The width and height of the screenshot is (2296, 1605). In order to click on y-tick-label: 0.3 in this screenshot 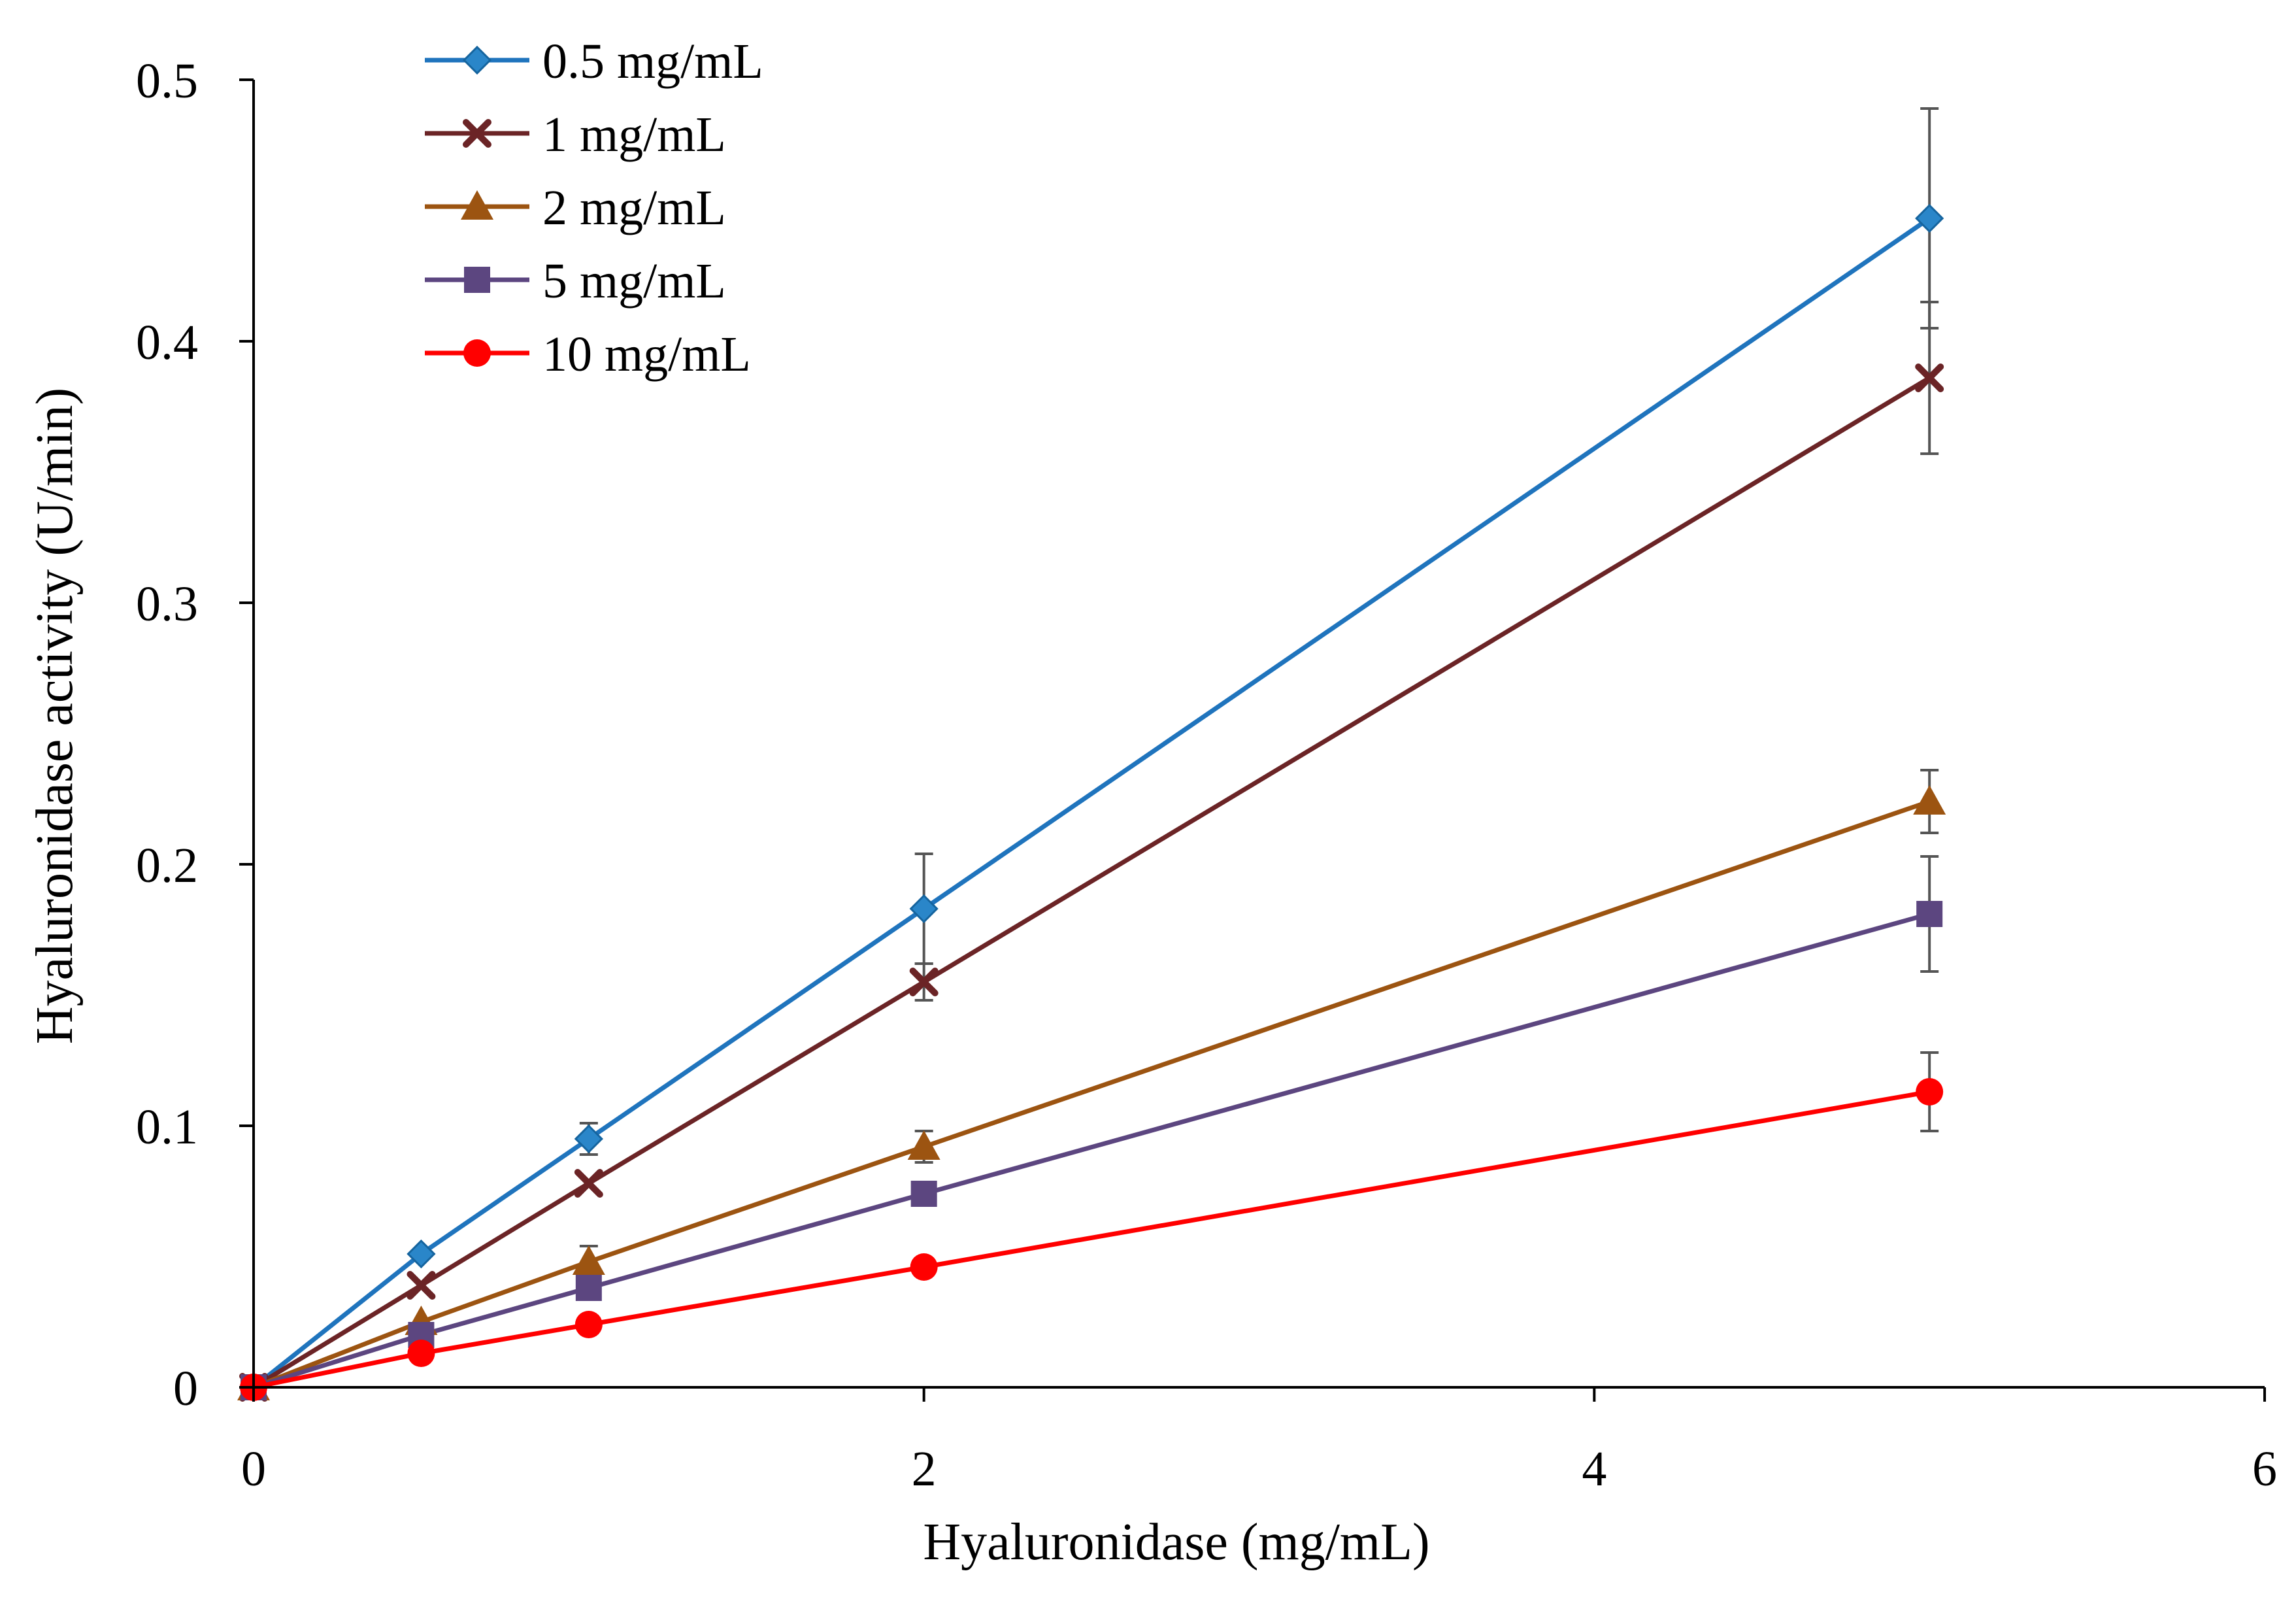, I will do `click(167, 604)`.